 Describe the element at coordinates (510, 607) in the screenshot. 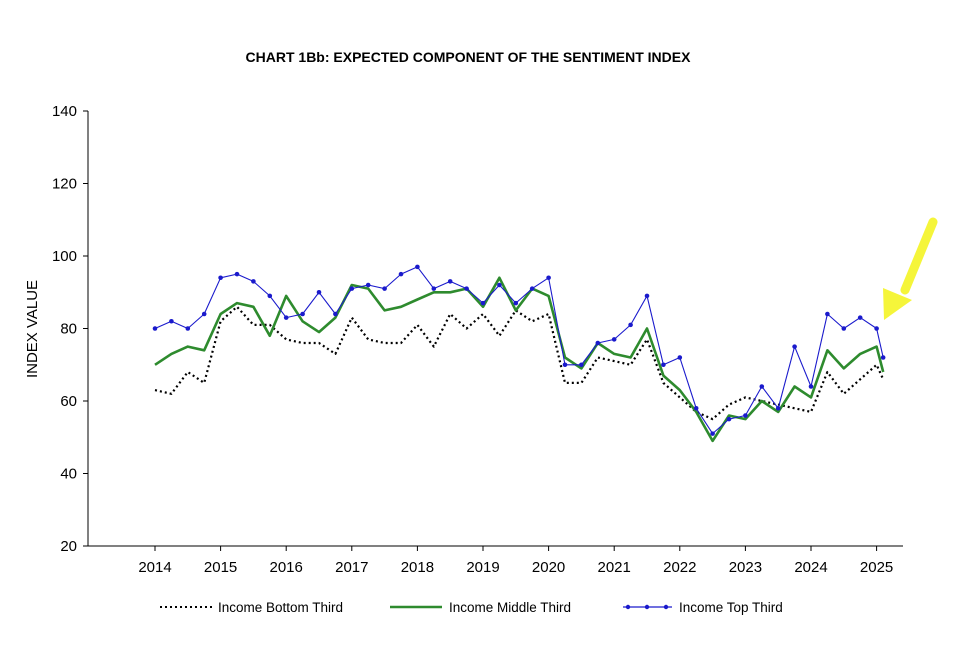

I see `legend-middle-label: Income Middle Third` at that location.